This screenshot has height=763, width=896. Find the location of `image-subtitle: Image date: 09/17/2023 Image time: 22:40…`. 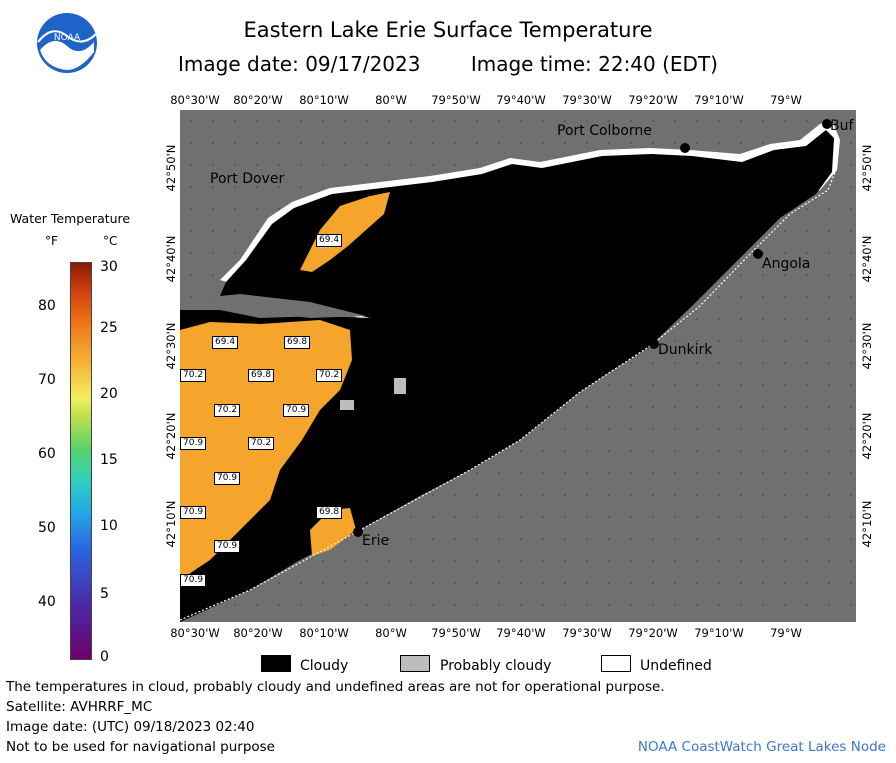

image-subtitle: Image date: 09/17/2023 Image time: 22:40… is located at coordinates (448, 64).